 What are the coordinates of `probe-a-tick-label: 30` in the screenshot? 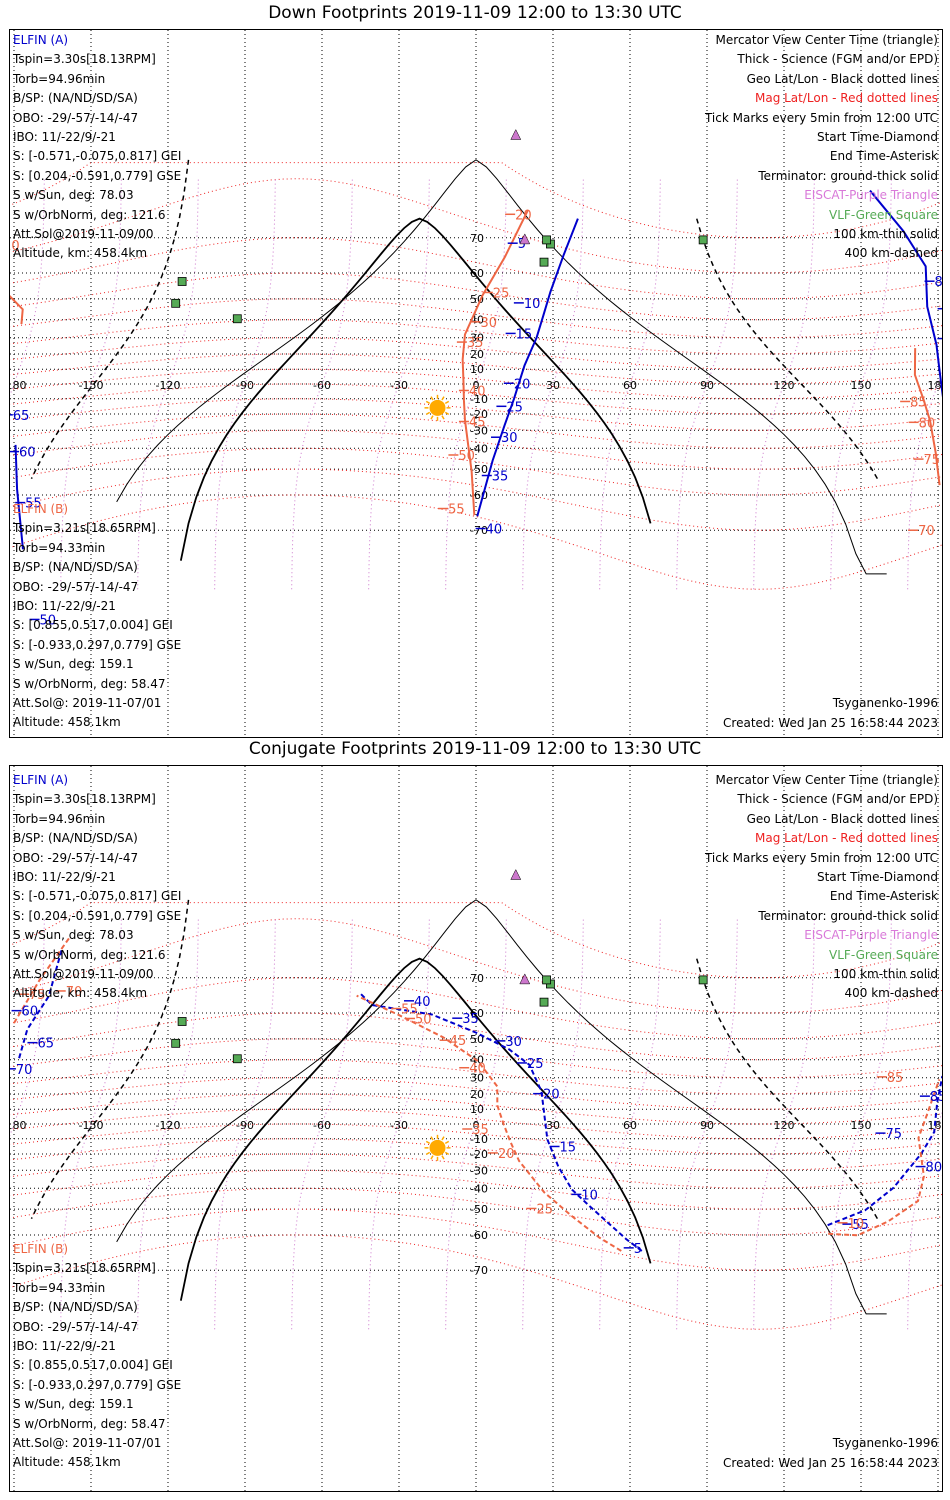 It's located at (513, 1042).